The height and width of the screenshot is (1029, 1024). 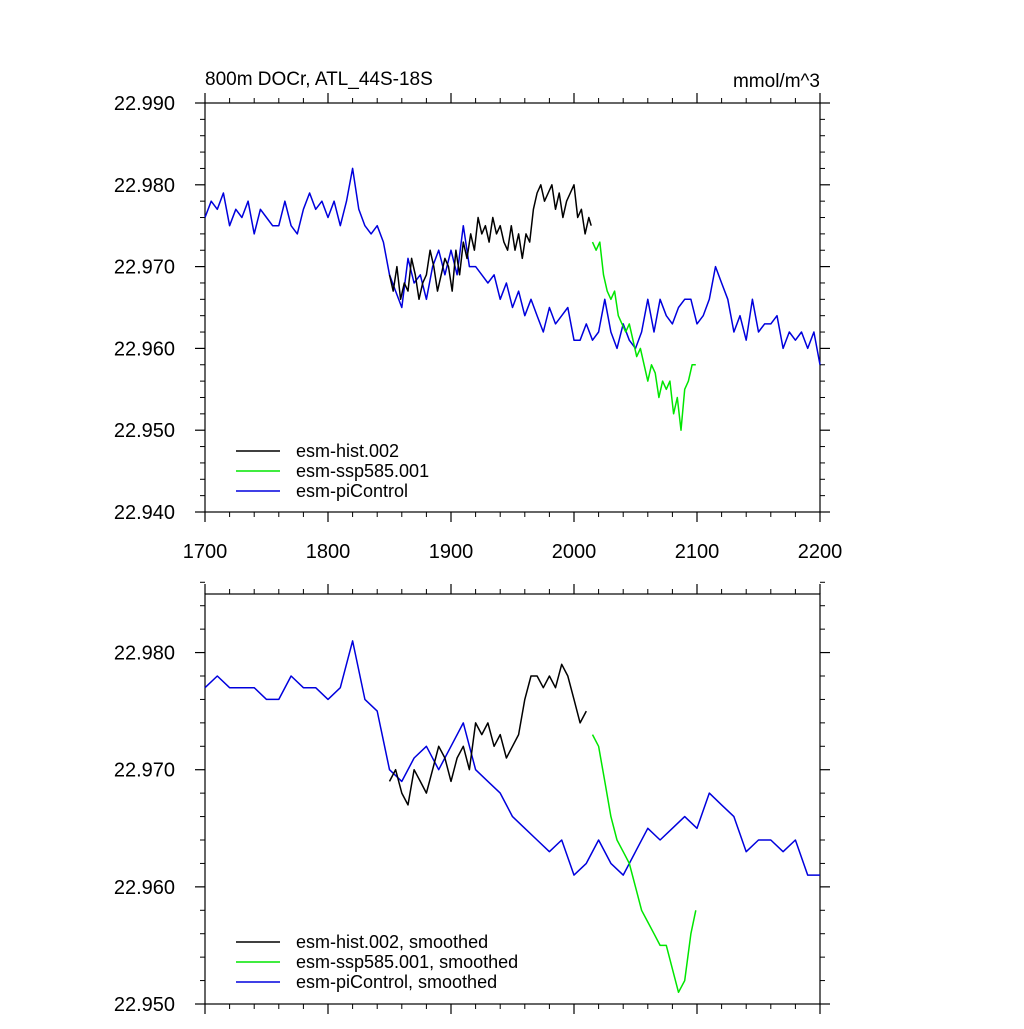 I want to click on series-line-hist-smoothed, so click(x=487, y=734).